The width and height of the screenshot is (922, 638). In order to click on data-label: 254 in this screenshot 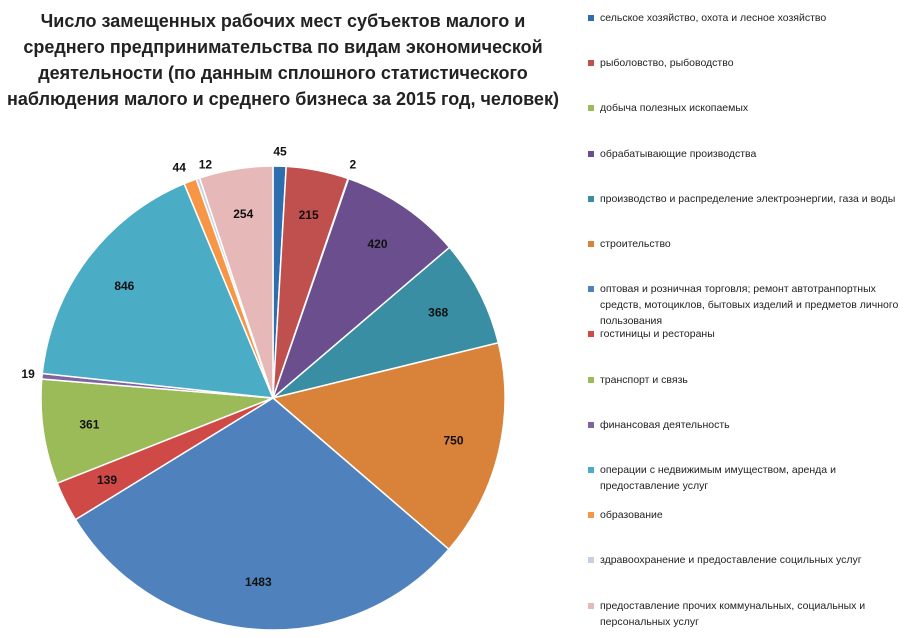, I will do `click(243, 214)`.